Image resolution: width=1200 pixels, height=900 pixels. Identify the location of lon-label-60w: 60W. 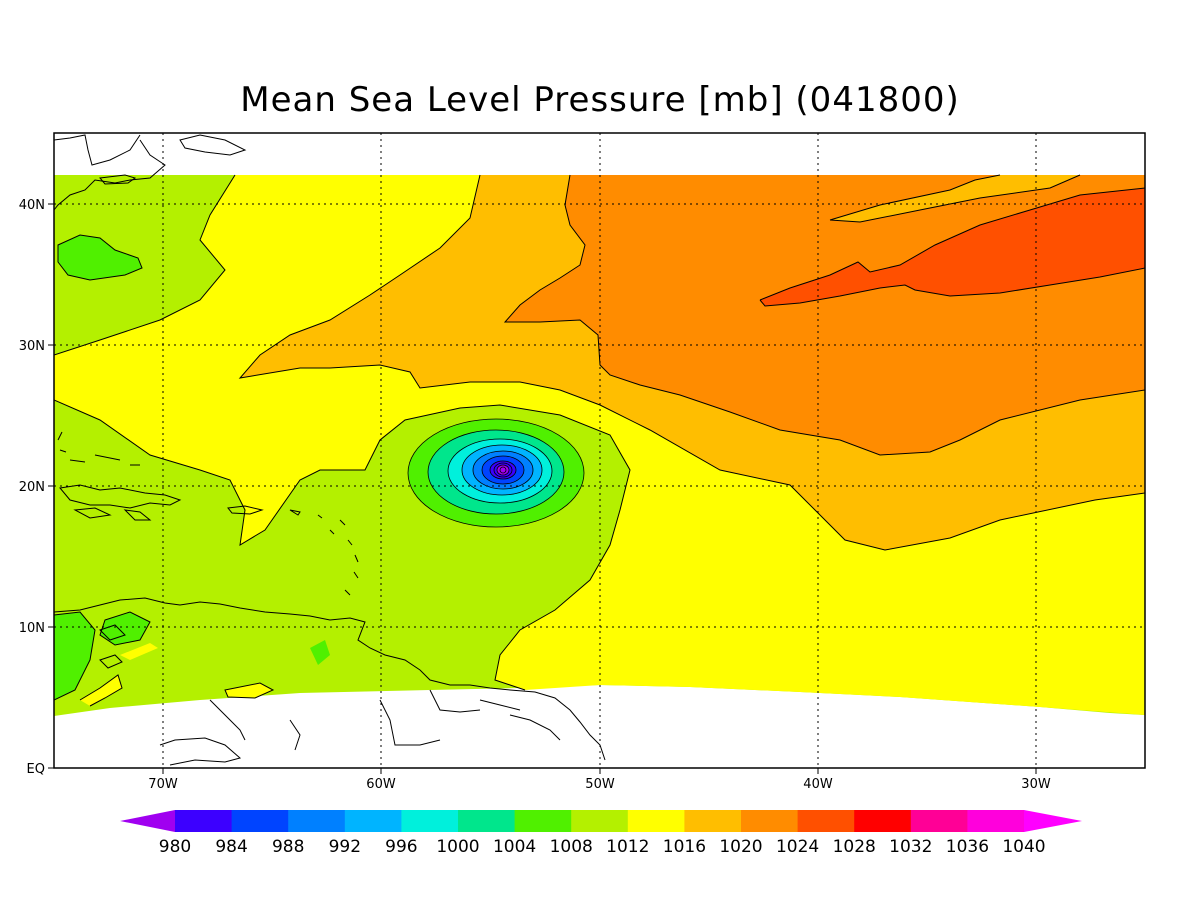
(381, 784).